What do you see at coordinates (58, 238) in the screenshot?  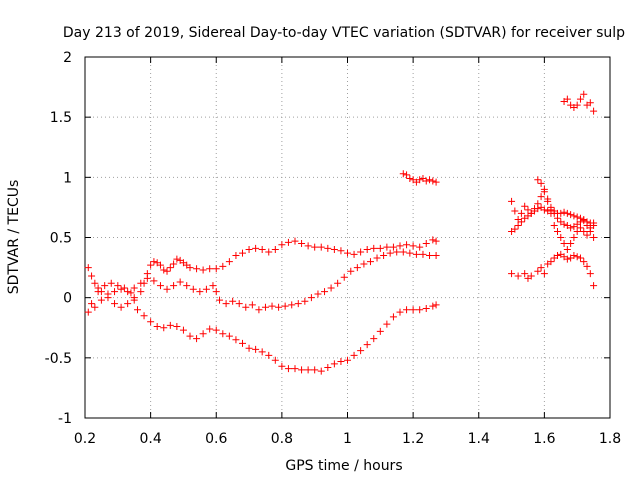 I see `y-axis-tick-labels: -1 -0.5 0 0.5 1 1.5 2` at bounding box center [58, 238].